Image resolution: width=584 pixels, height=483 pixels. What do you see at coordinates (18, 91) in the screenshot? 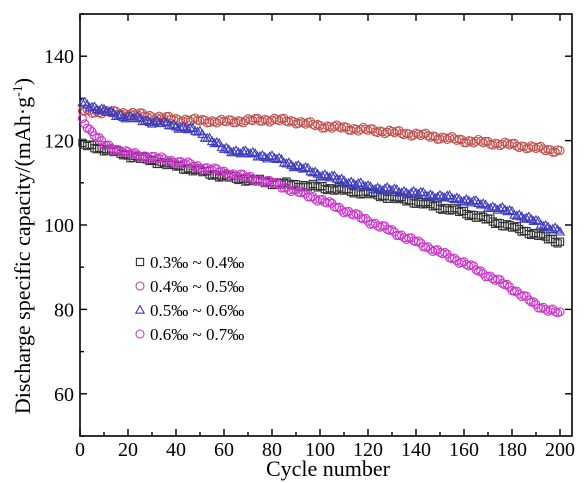
I see `y-axis-title-superscript: -1` at bounding box center [18, 91].